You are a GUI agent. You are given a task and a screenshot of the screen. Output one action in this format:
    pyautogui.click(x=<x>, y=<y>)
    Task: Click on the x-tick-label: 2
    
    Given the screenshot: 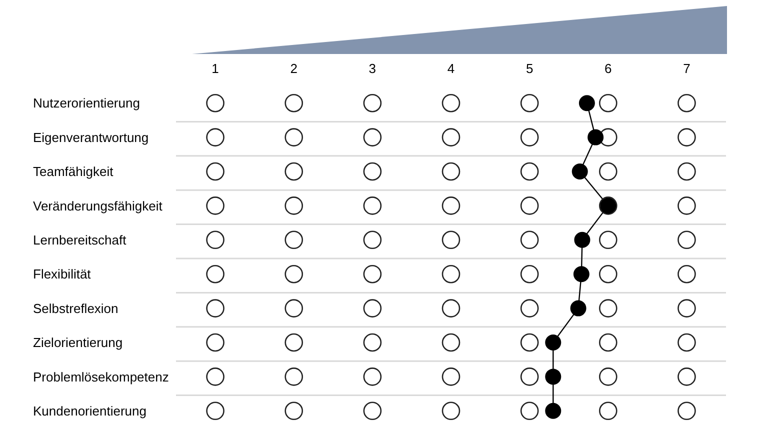 What is the action you would take?
    pyautogui.click(x=294, y=68)
    